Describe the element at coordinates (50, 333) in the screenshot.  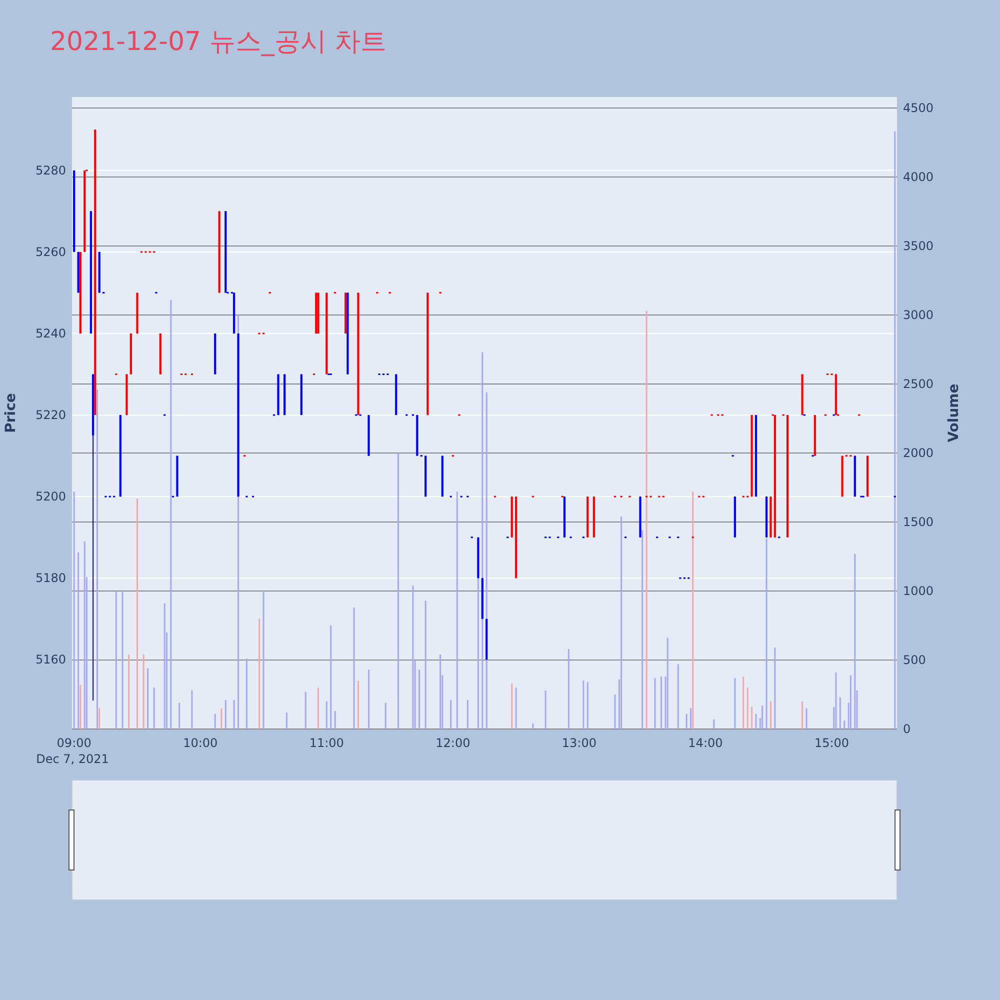
I see `y-tick-label: 5240` at that location.